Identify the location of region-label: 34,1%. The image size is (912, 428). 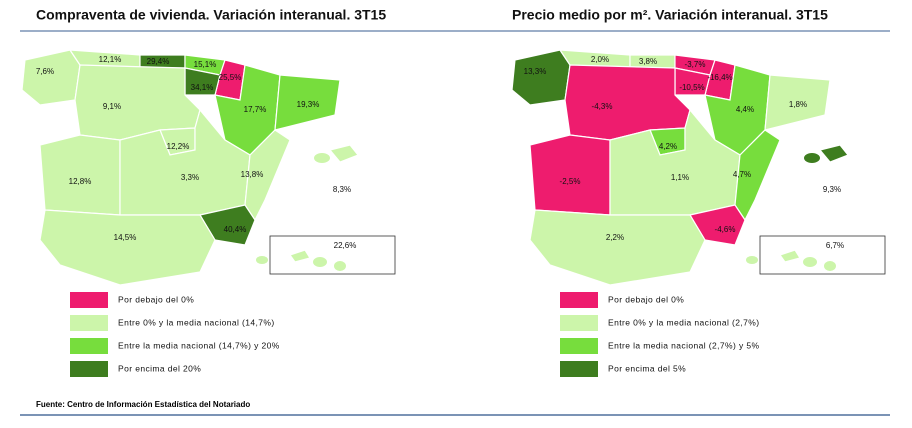
(202, 87).